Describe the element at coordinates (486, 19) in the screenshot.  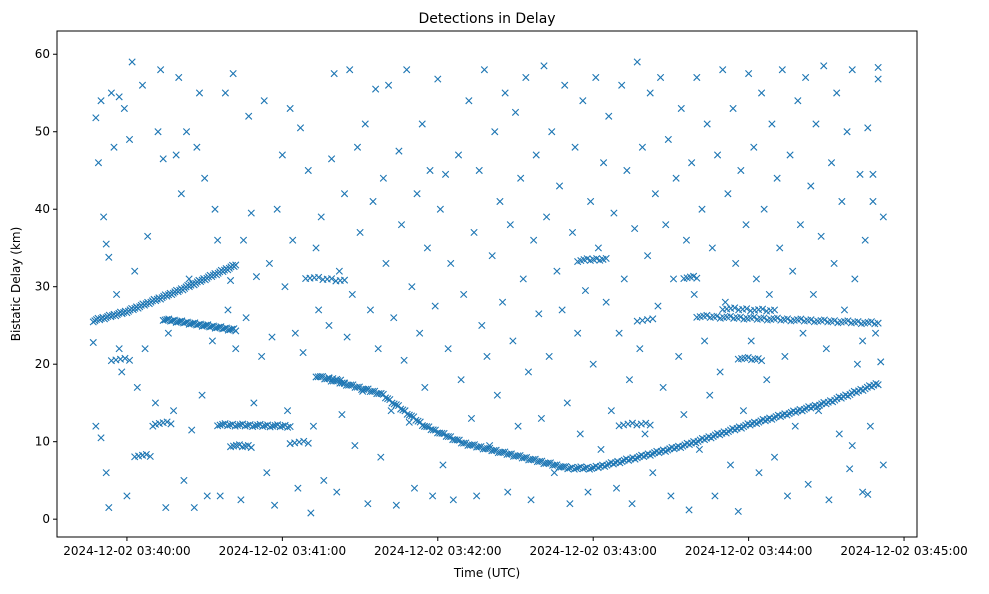
I see `chart-title: Detections in Delay` at that location.